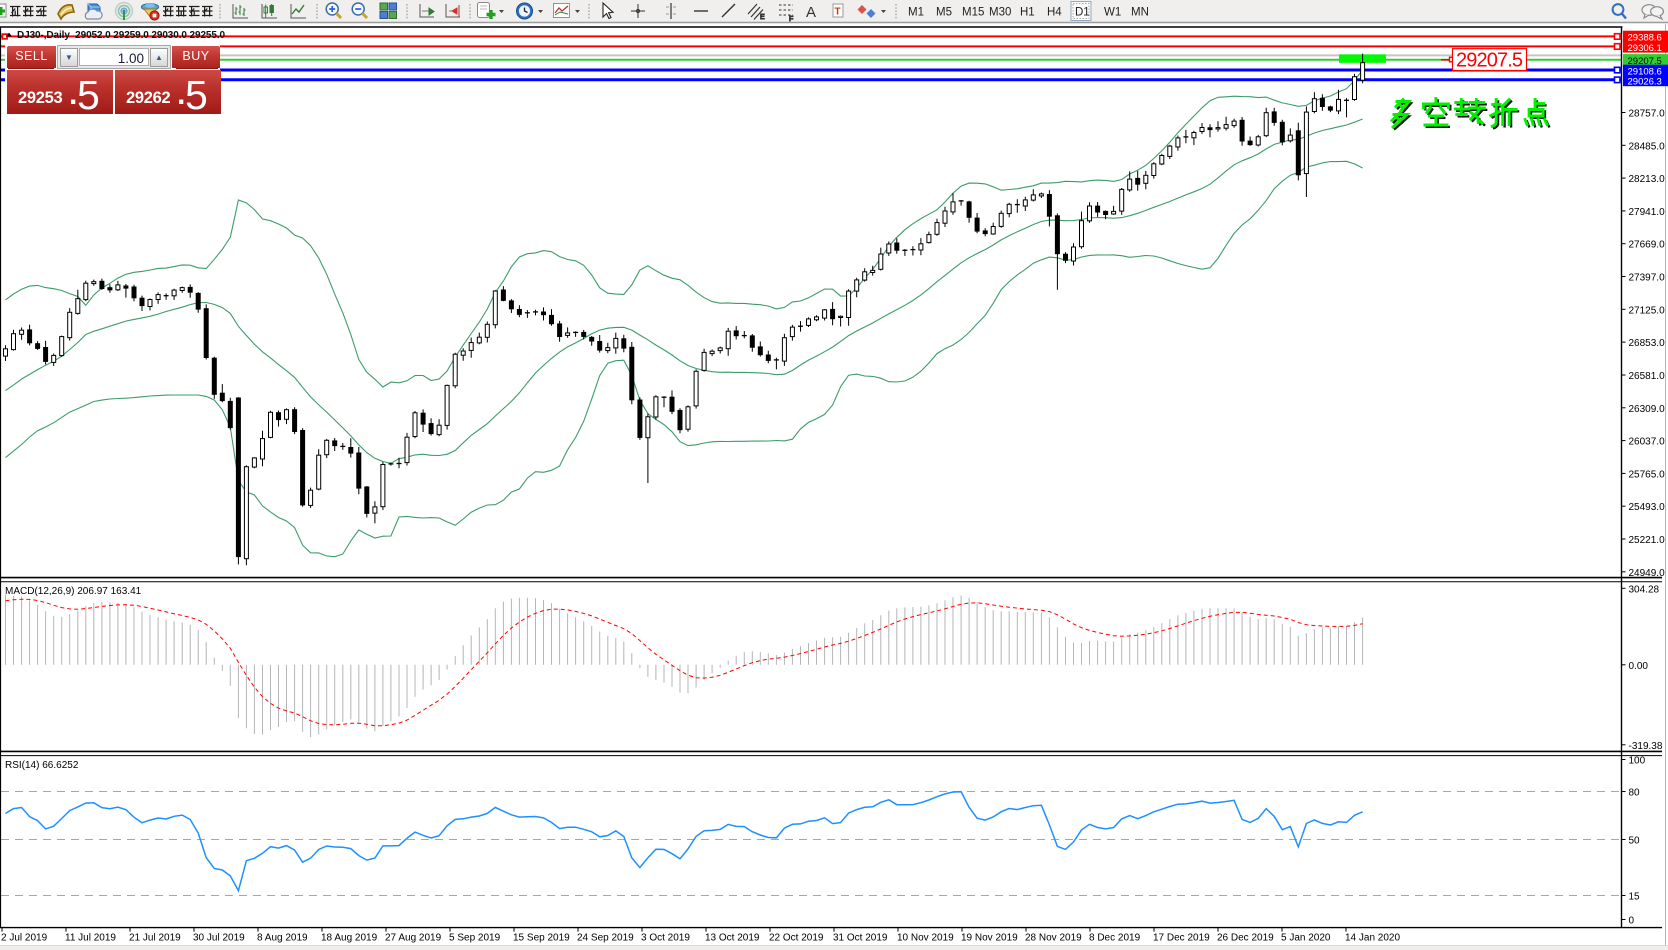 The width and height of the screenshot is (1668, 950). I want to click on svg-text: 29306.1, so click(1645, 48).